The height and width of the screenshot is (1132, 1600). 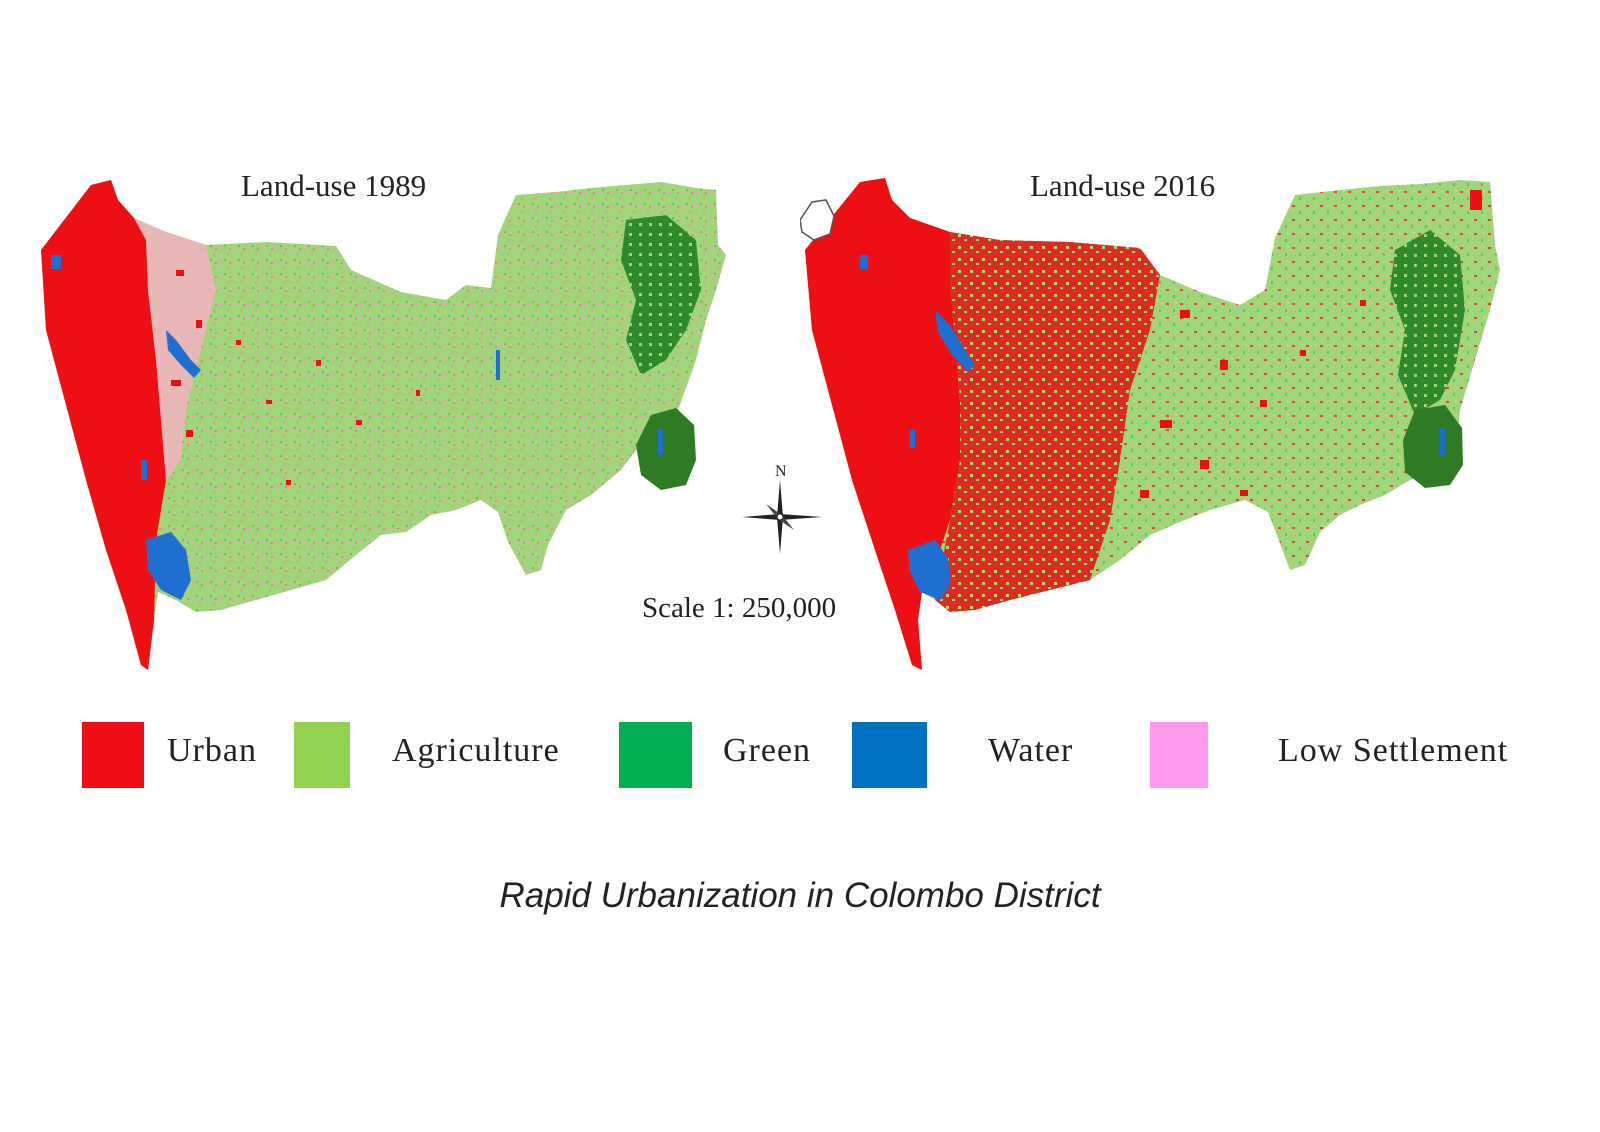 I want to click on legend-label-agriculture: Agriculture, so click(x=476, y=750).